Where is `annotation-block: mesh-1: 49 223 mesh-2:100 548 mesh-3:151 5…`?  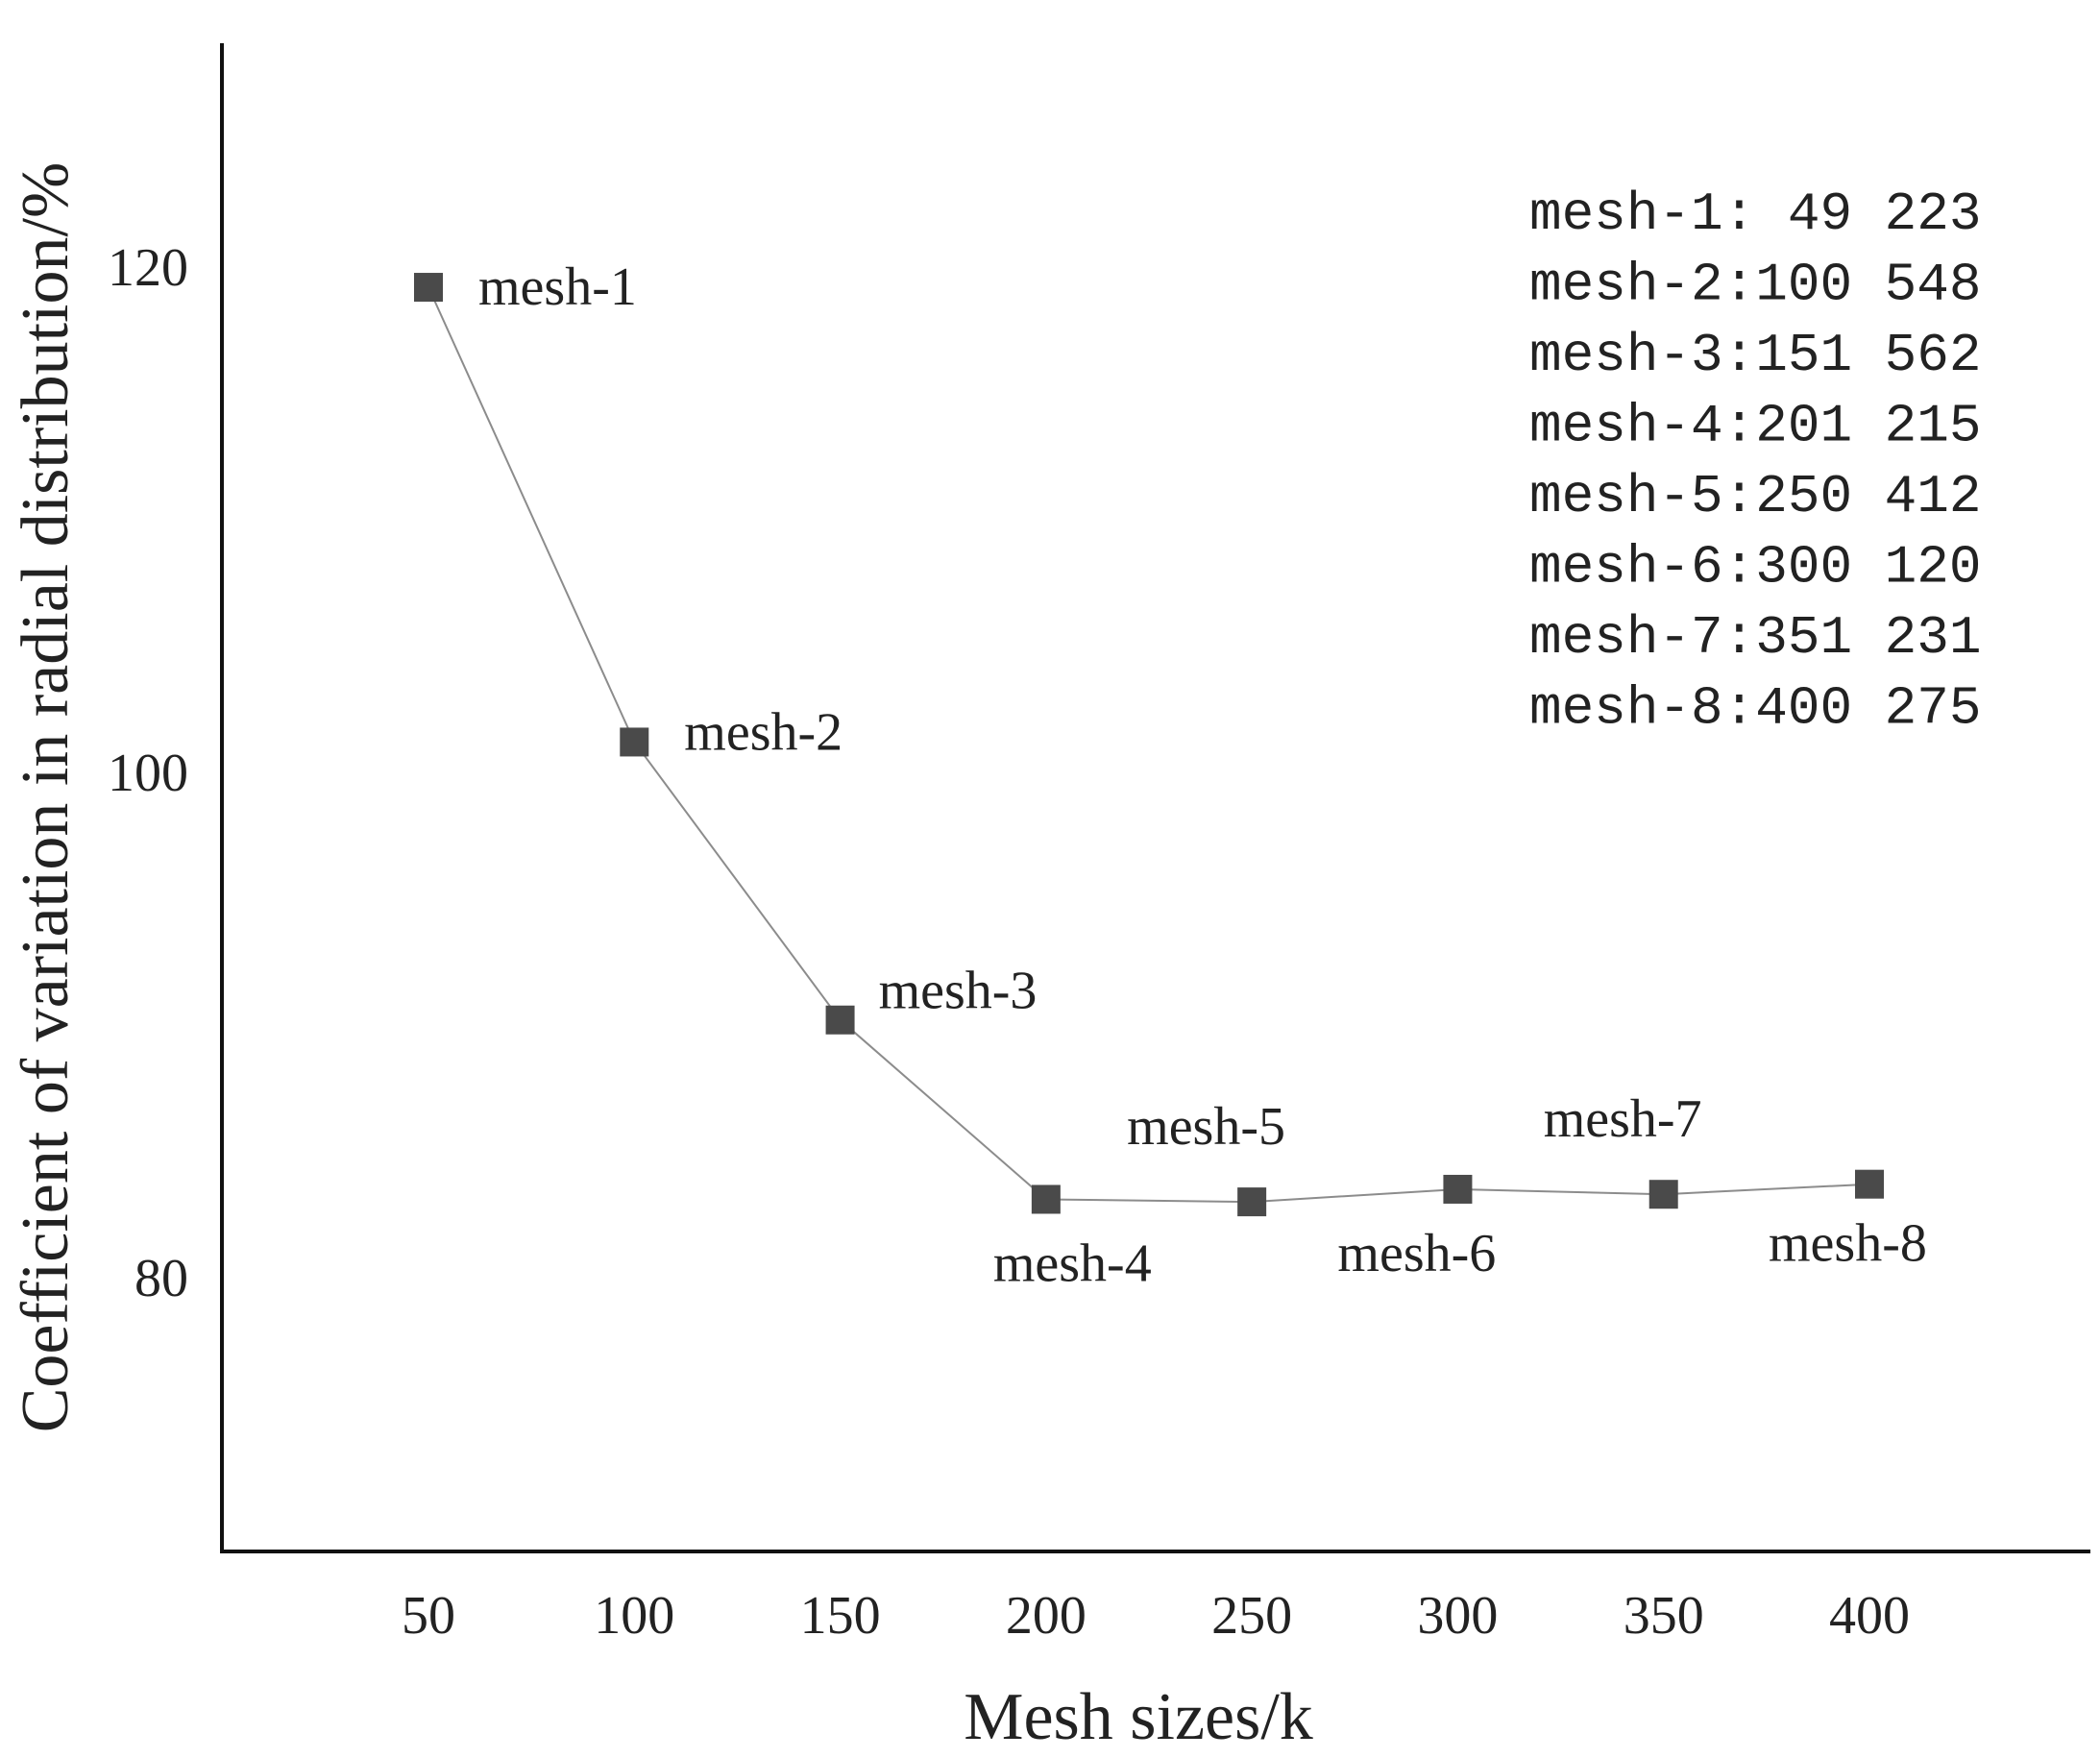 annotation-block: mesh-1: 49 223 mesh-2:100 548 mesh-3:151 5… is located at coordinates (1755, 461).